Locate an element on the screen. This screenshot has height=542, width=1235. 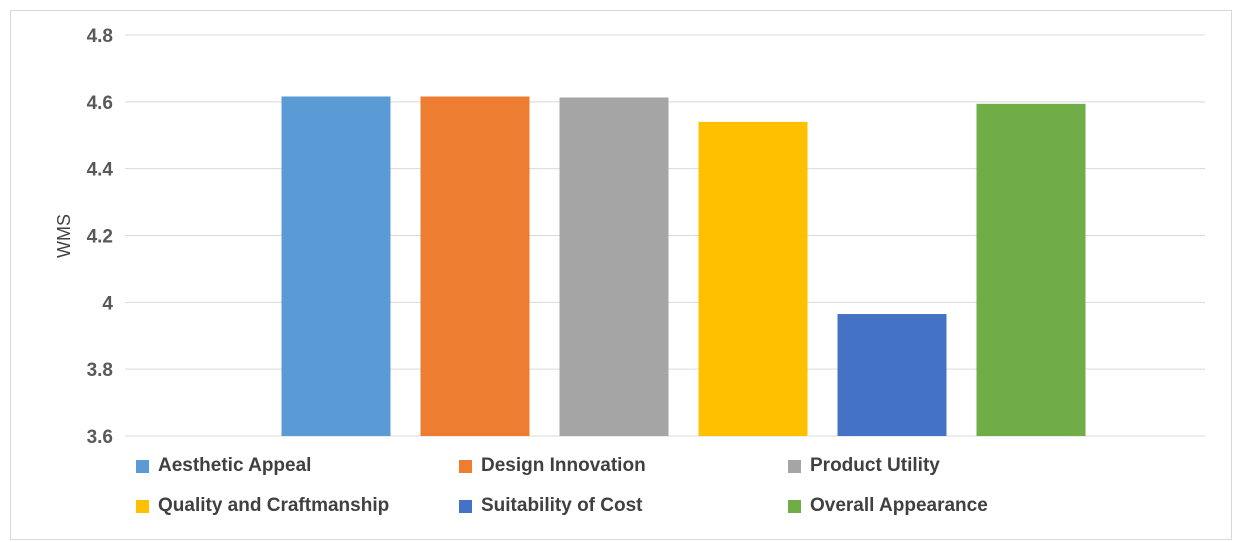
y-tick-label: 4.8 is located at coordinates (100, 36).